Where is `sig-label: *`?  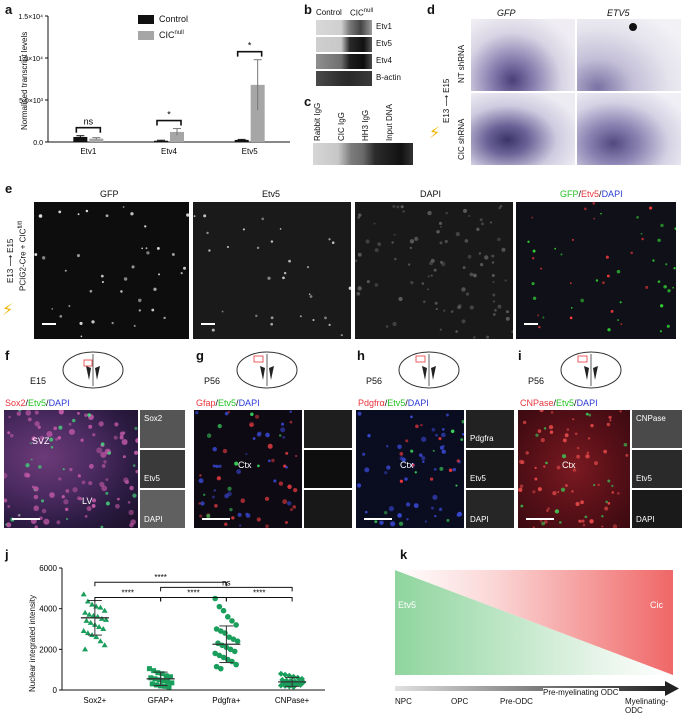 sig-label: * is located at coordinates (169, 115).